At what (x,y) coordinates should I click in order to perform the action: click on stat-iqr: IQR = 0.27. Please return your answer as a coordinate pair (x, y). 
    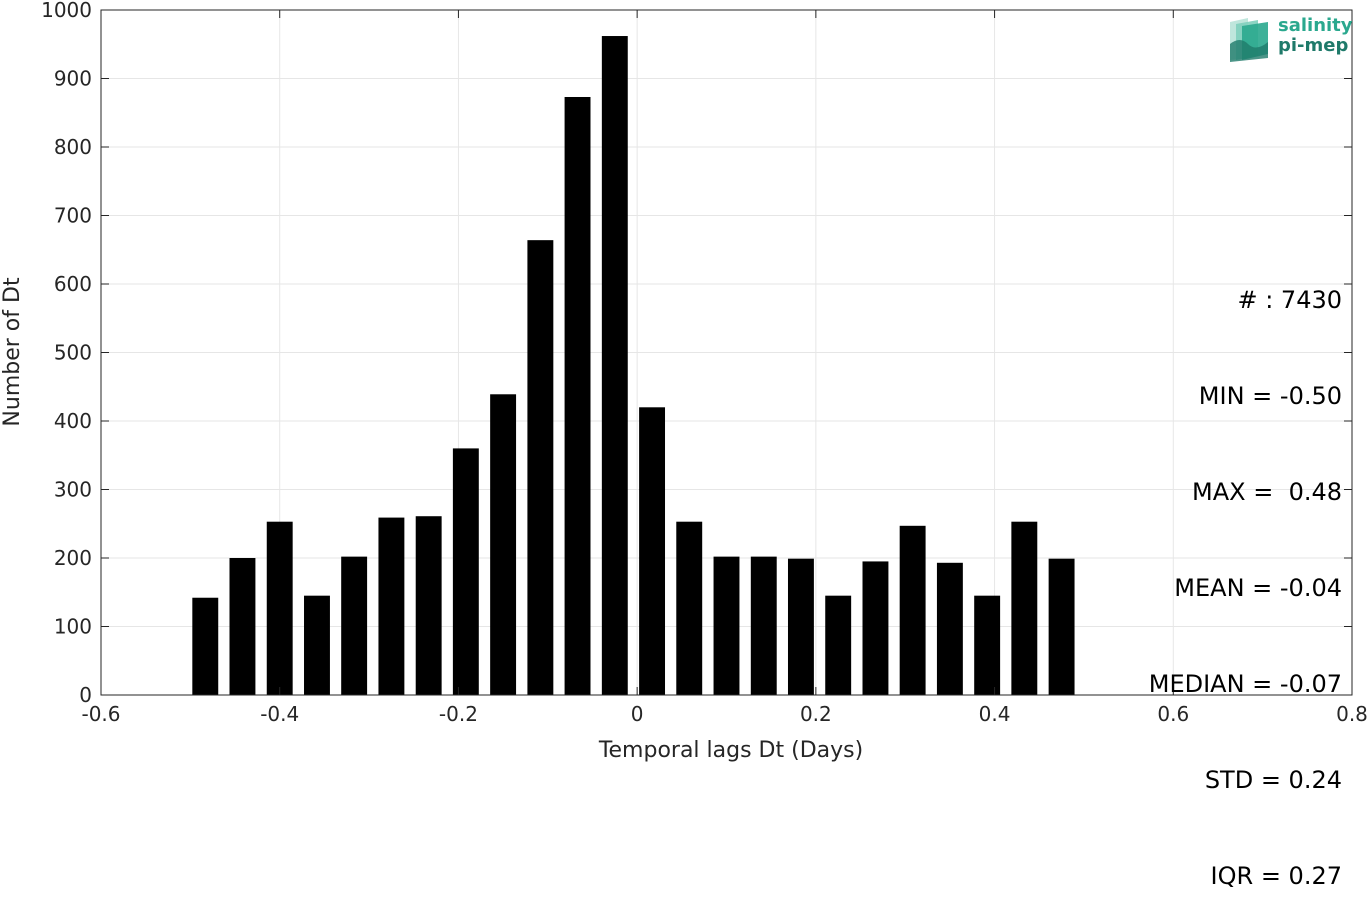
    Looking at the image, I should click on (1276, 876).